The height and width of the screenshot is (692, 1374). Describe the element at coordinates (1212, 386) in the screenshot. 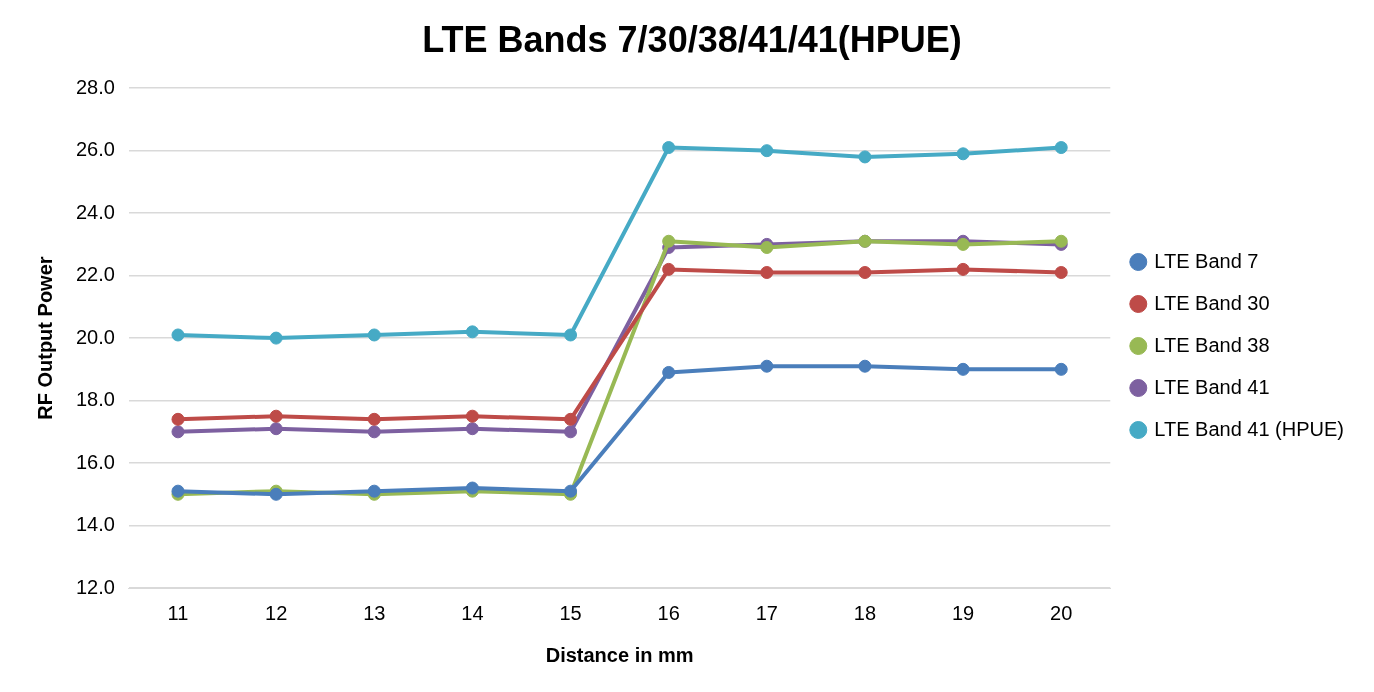

I see `legend-label: LTE Band 41` at that location.